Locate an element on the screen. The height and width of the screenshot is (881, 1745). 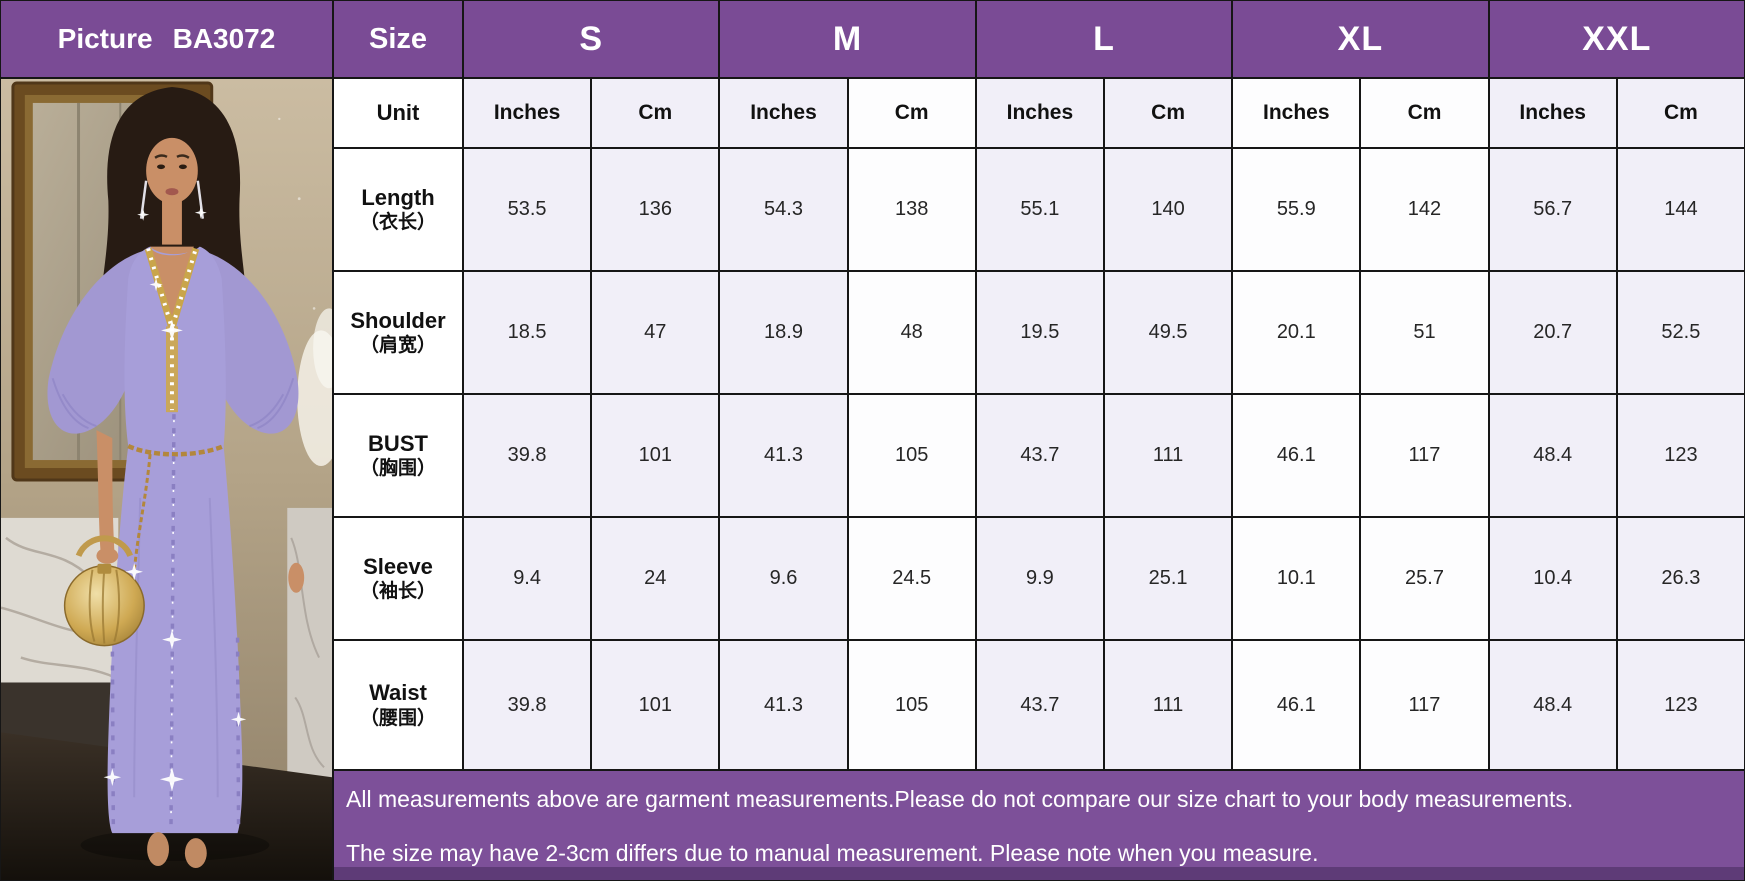
measurement-cell: 20.1 is located at coordinates (1296, 332).